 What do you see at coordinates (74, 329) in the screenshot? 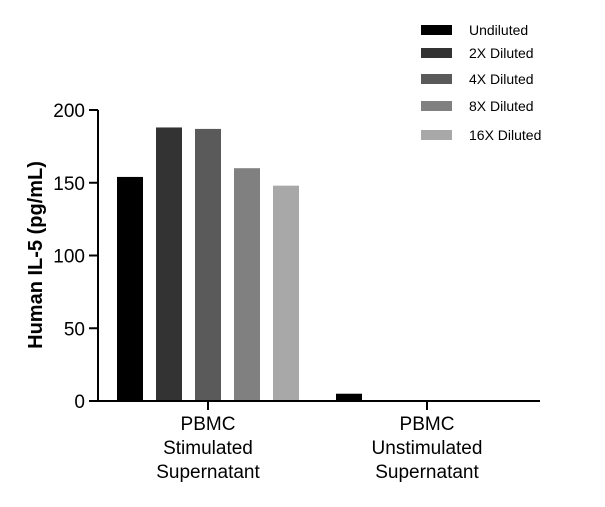
I see `y-tick-label: 50` at bounding box center [74, 329].